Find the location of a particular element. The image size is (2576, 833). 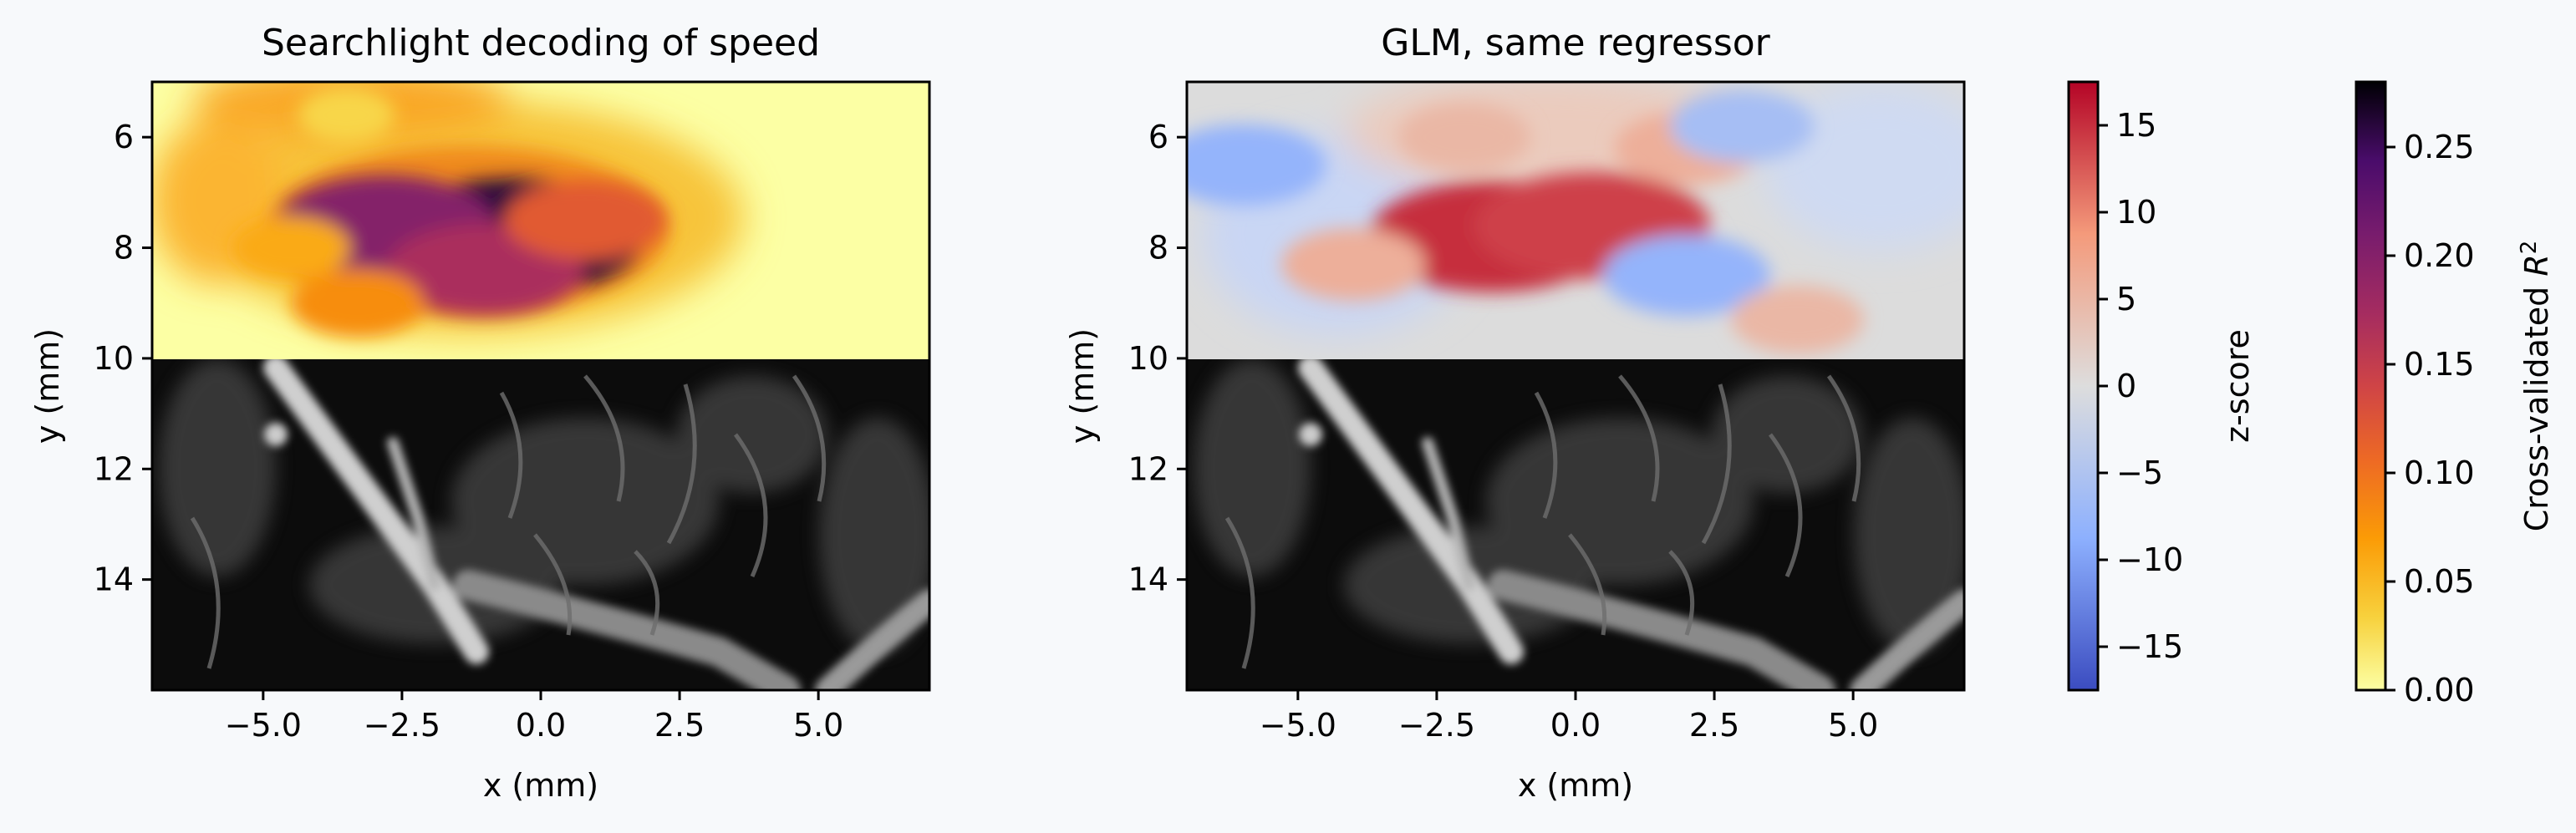

colorbar-tick-label: 0.10 is located at coordinates (2439, 473).